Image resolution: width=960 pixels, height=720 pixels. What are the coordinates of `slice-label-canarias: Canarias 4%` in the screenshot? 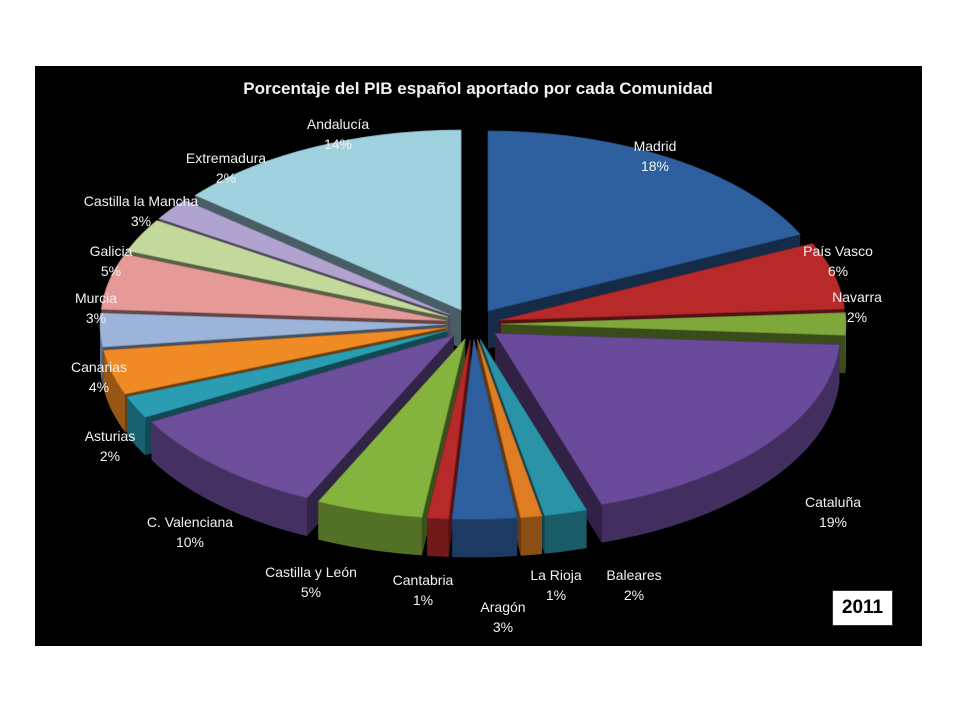 It's located at (99, 377).